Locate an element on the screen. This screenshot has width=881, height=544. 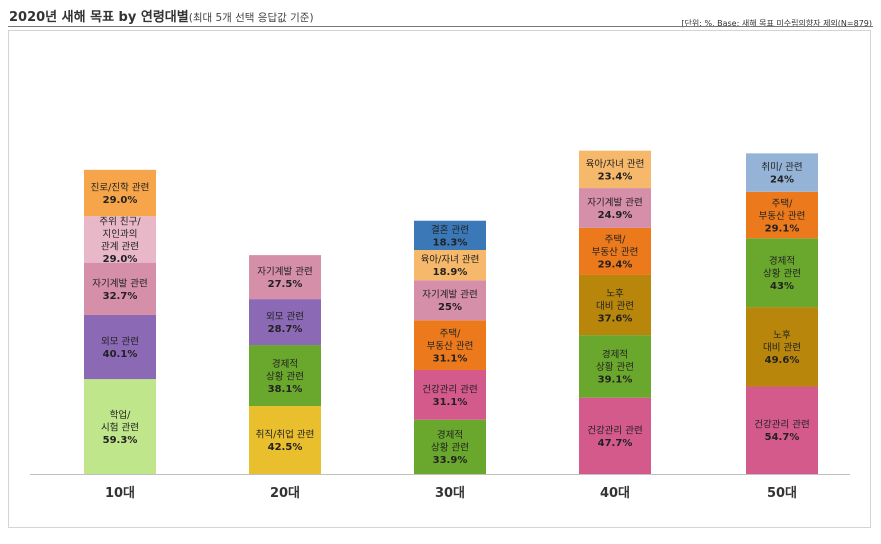
category-tick-label: 40대 is located at coordinates (615, 493).